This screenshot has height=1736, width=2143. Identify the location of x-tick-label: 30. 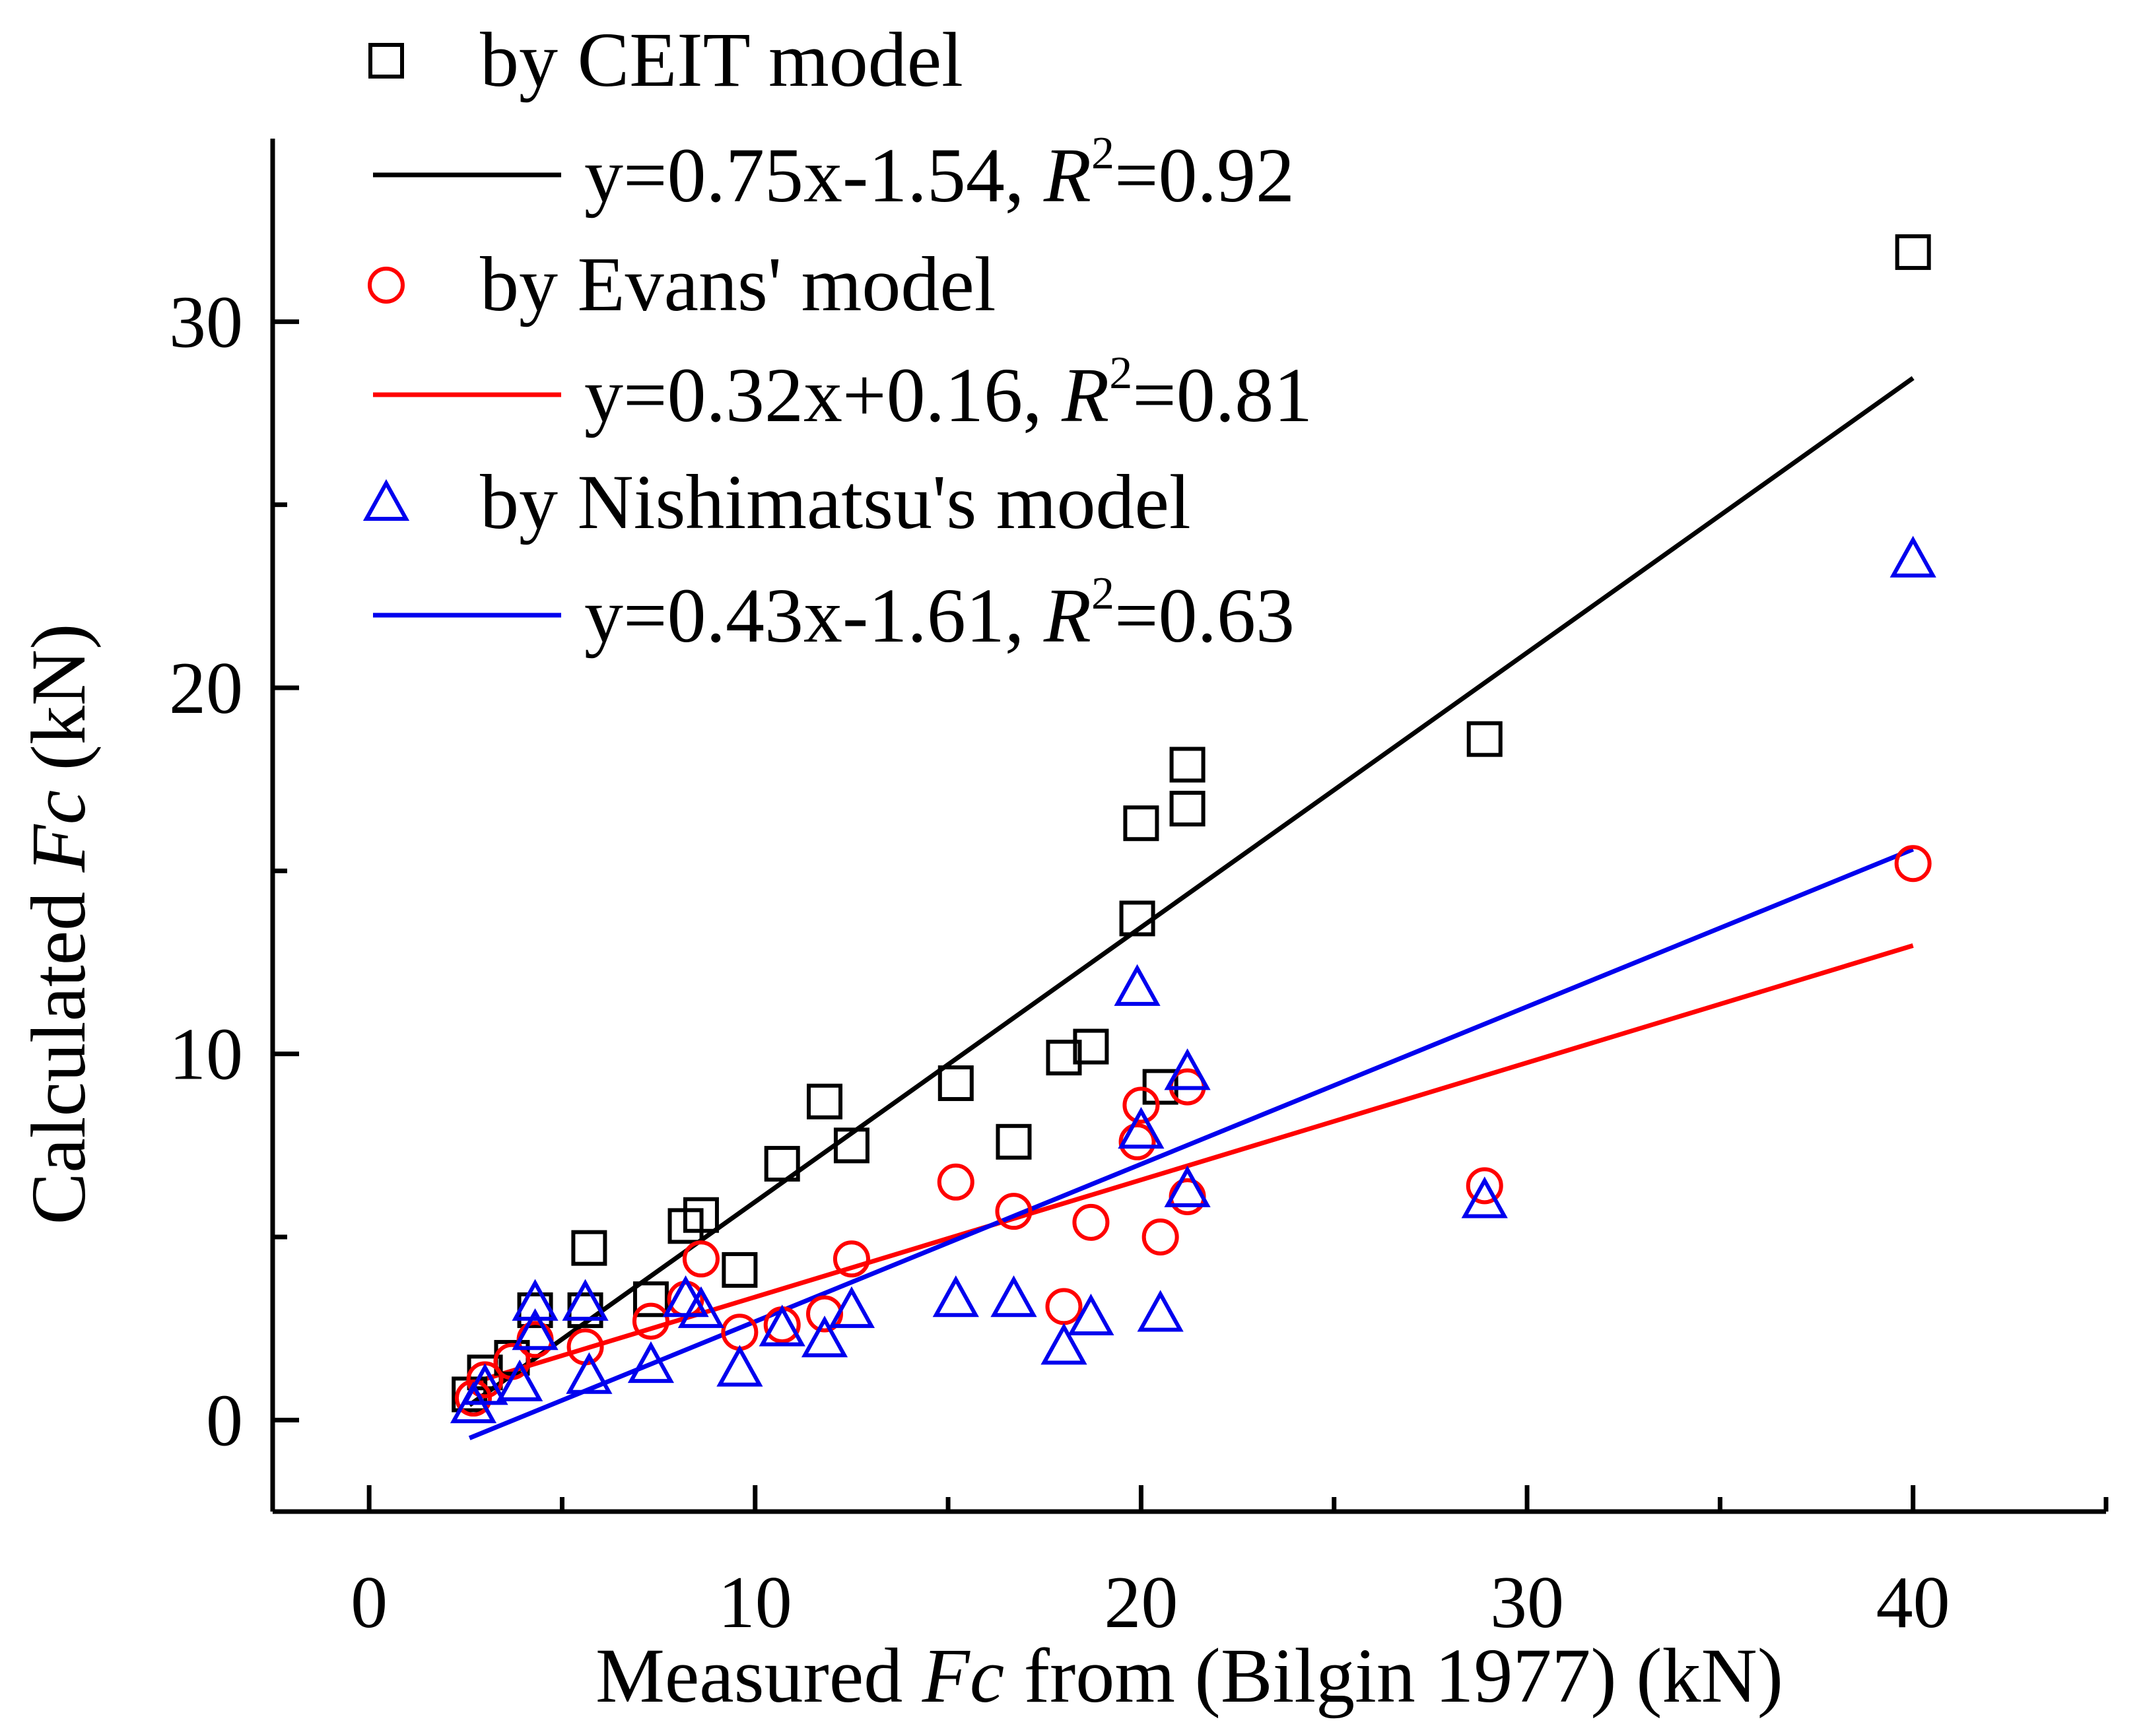
(1527, 1603).